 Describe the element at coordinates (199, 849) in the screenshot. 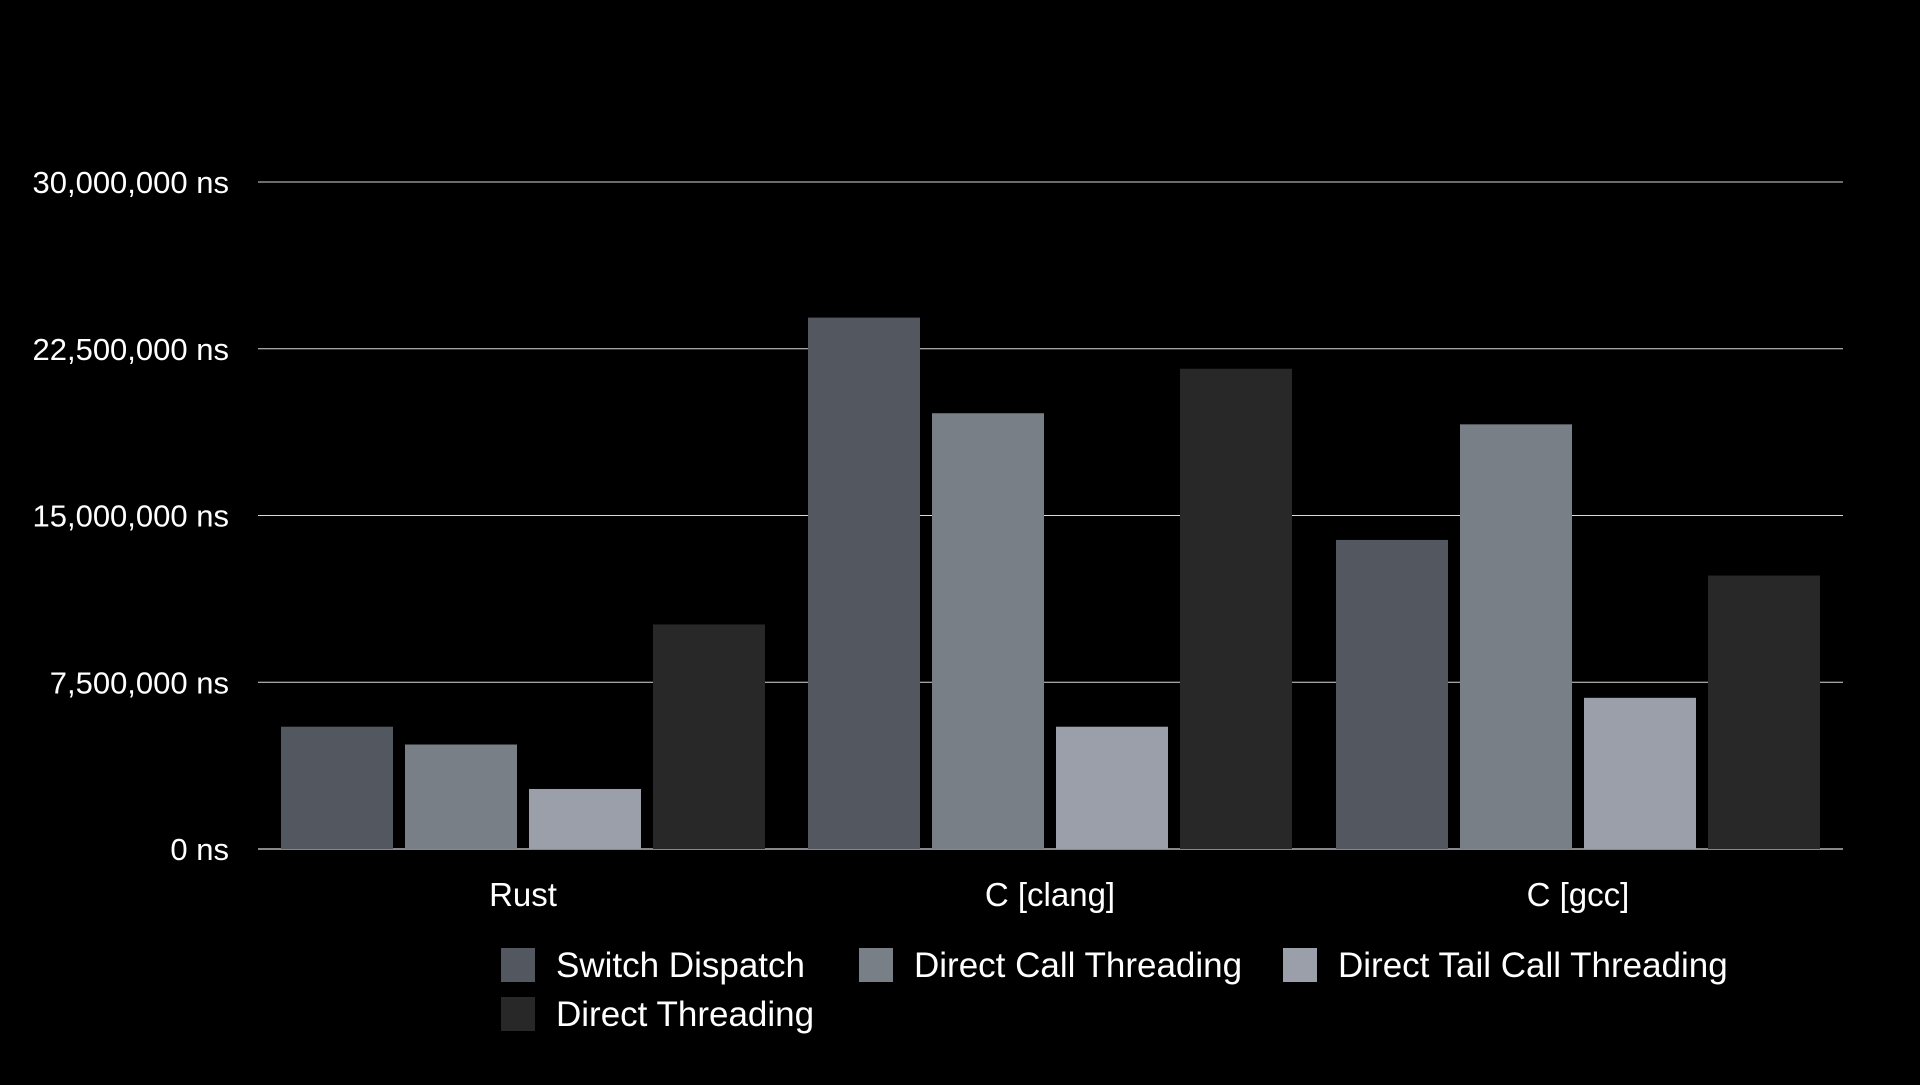

I see `y-tick-label: 0 ns` at that location.